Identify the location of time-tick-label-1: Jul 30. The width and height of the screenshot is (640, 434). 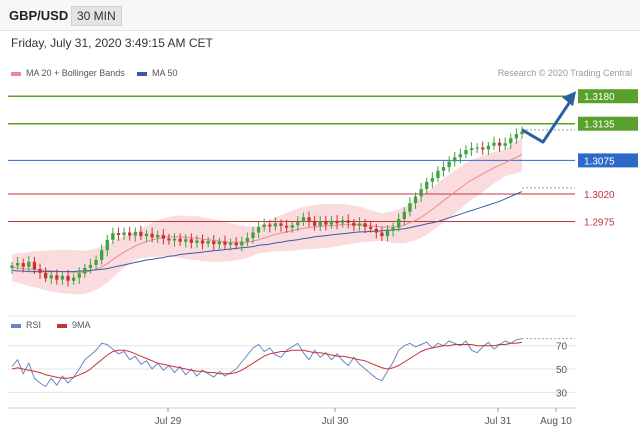
(335, 421).